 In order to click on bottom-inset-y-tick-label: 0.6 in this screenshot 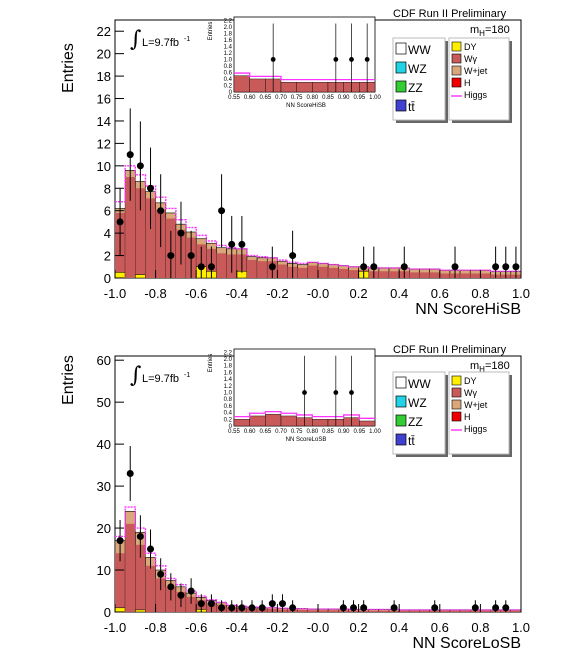, I will do `click(228, 407)`.